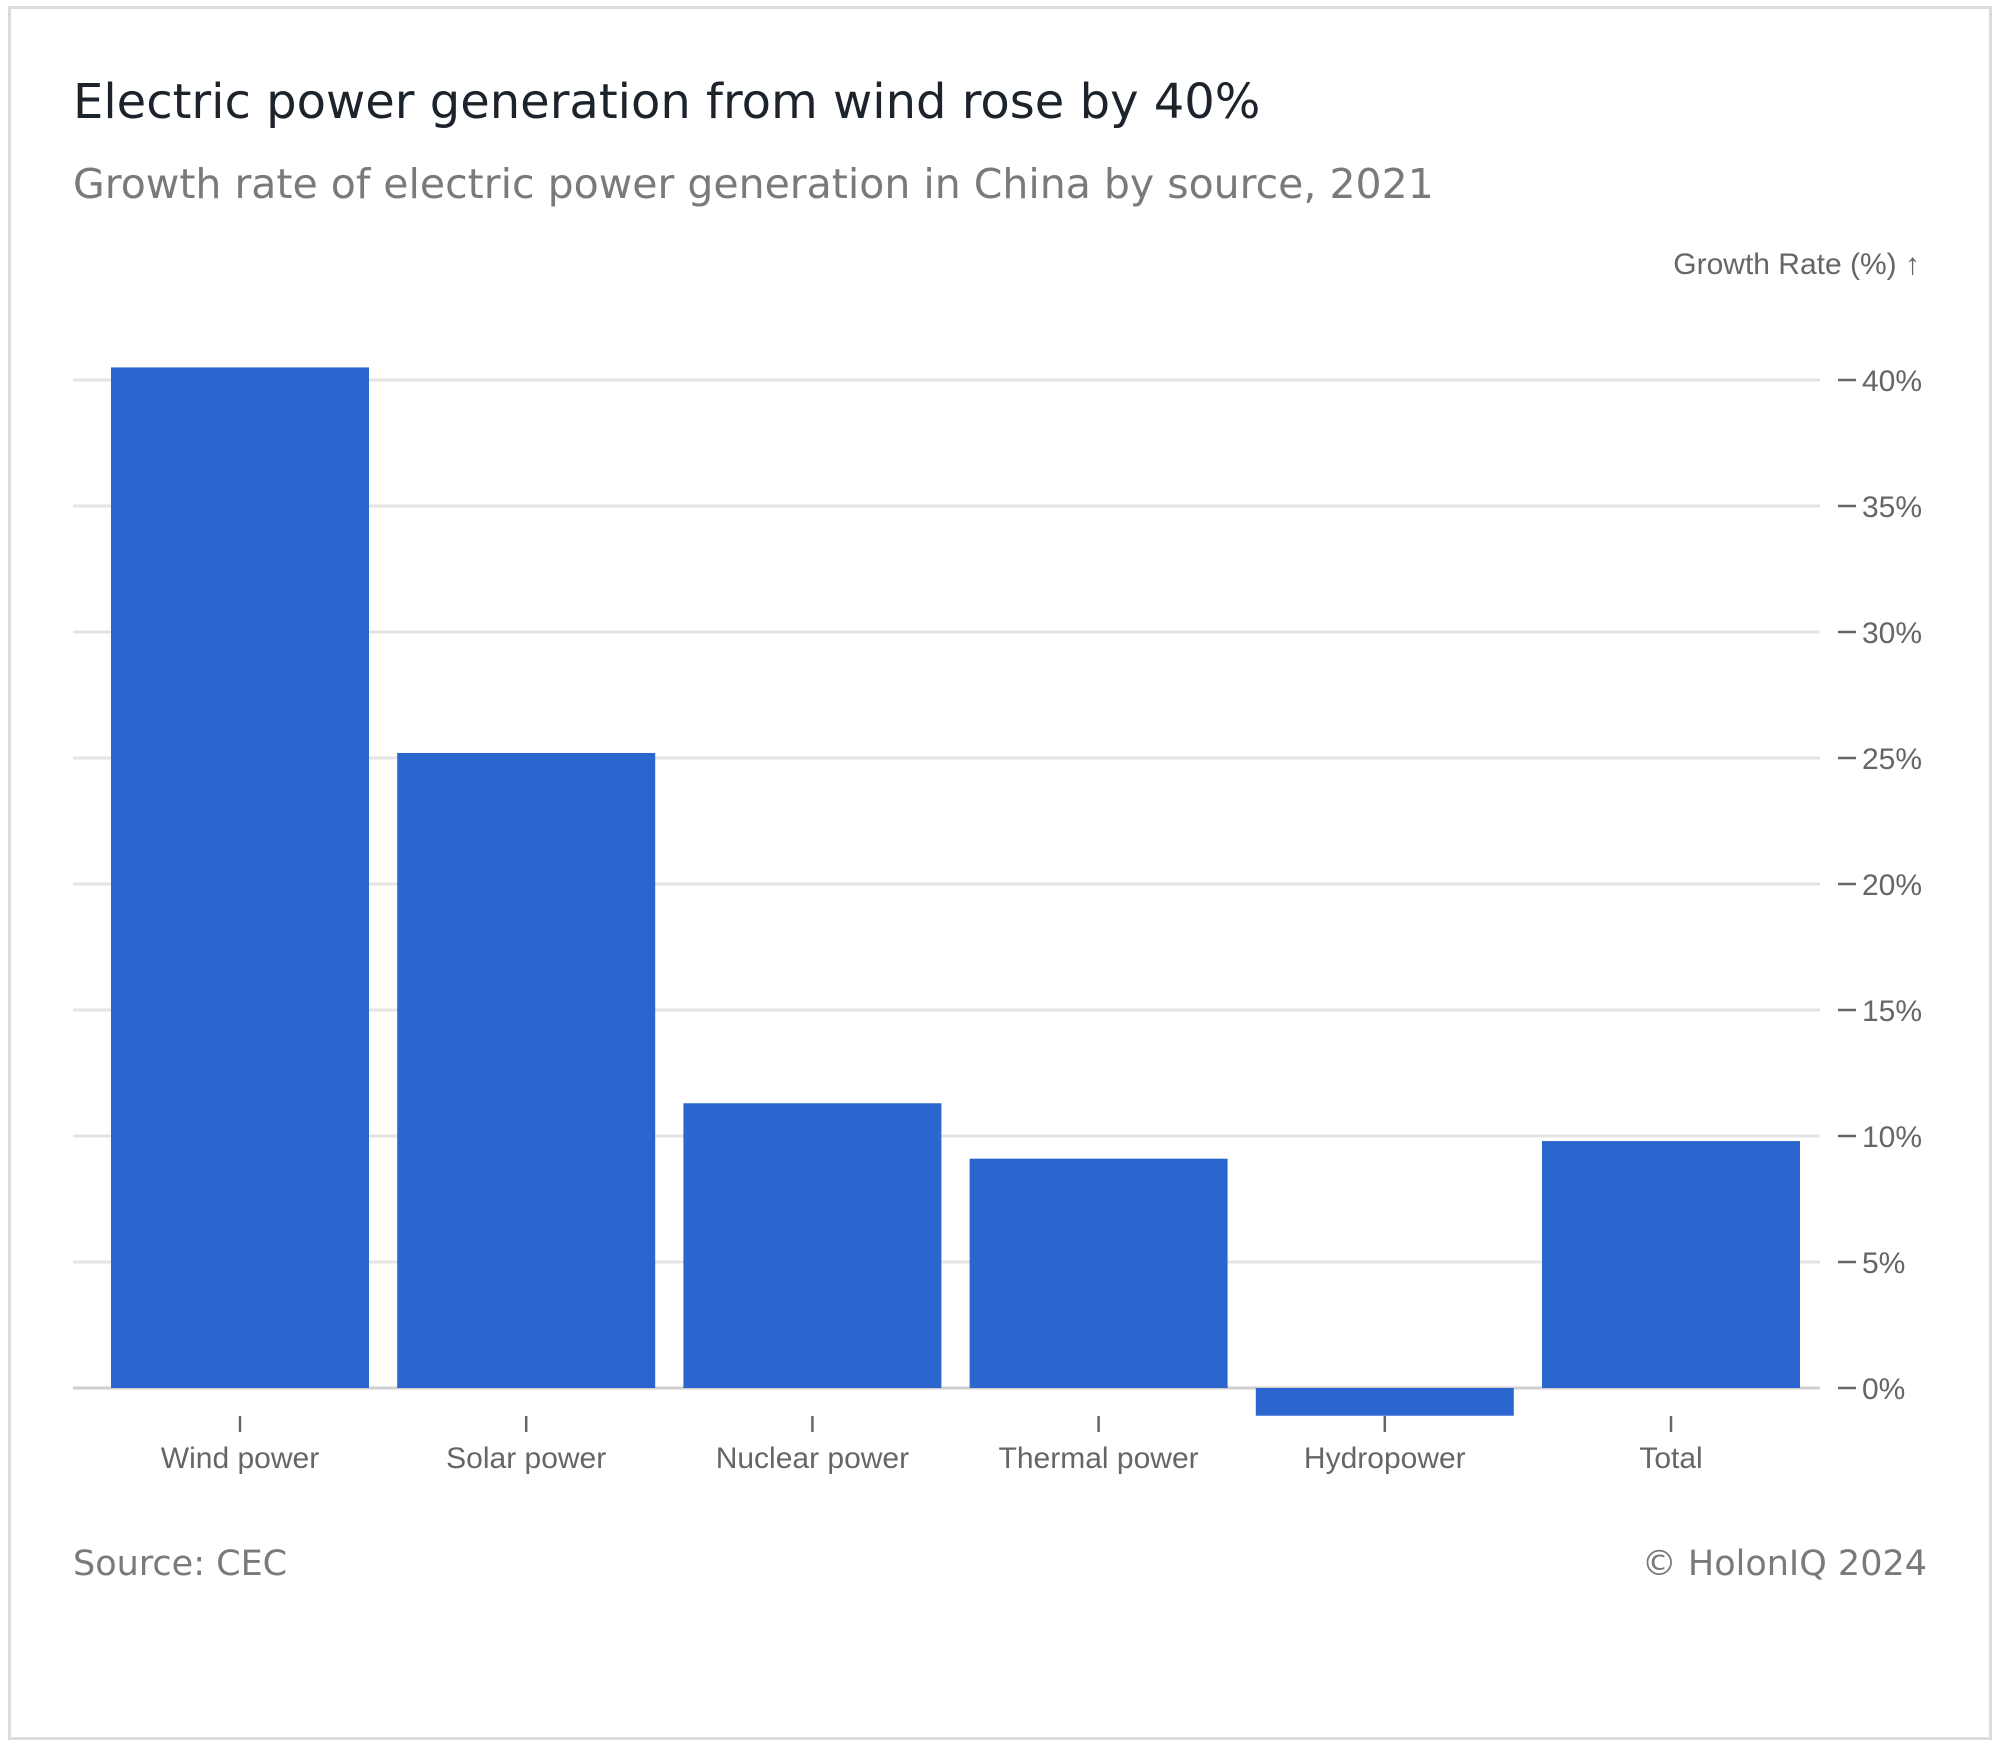  I want to click on bar-hydropower, so click(1384, 1402).